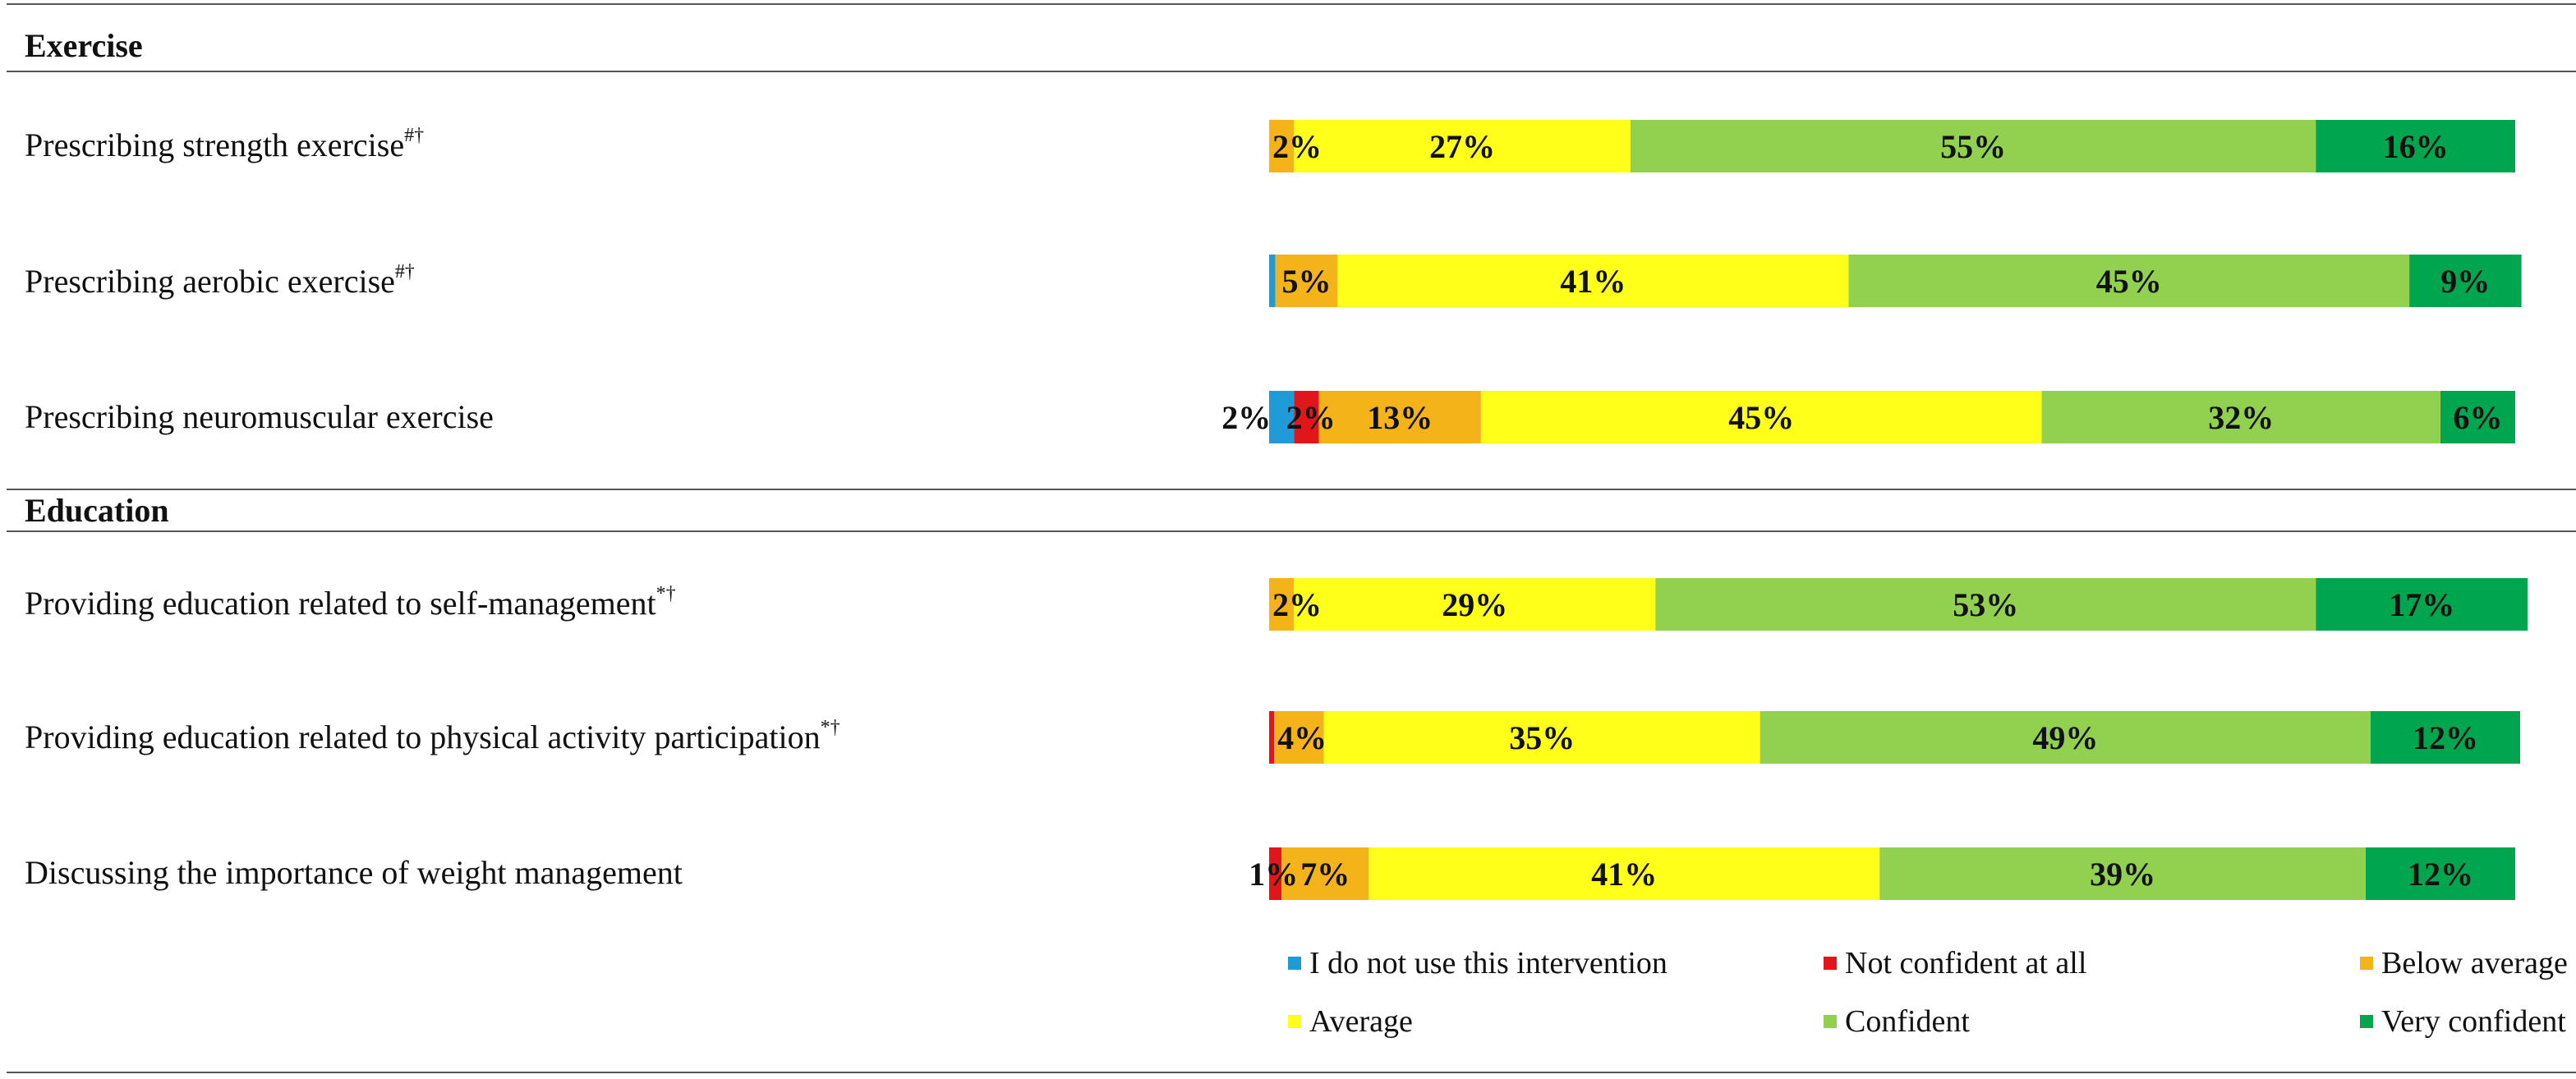 The image size is (2576, 1079). I want to click on data-label: 13%, so click(1400, 417).